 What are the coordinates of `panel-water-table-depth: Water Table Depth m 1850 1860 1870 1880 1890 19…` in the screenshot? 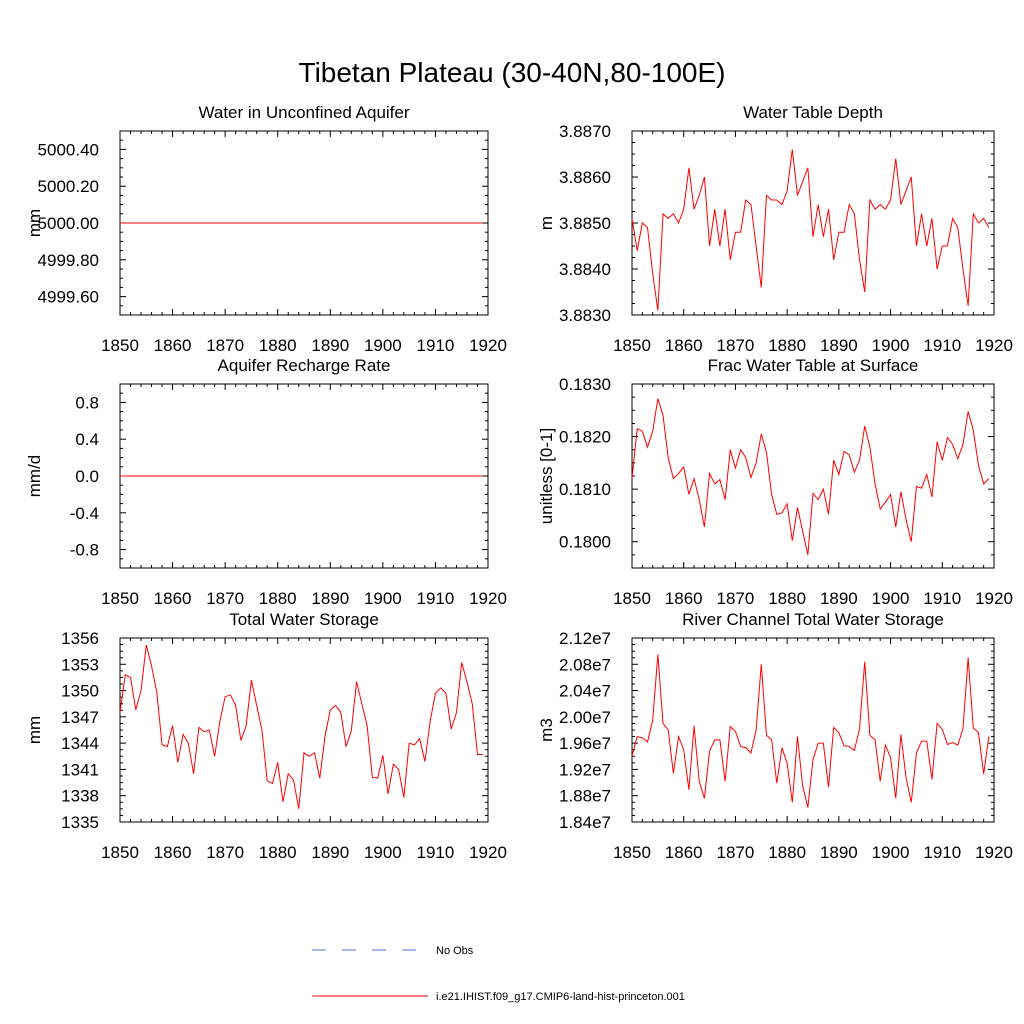 It's located at (775, 229).